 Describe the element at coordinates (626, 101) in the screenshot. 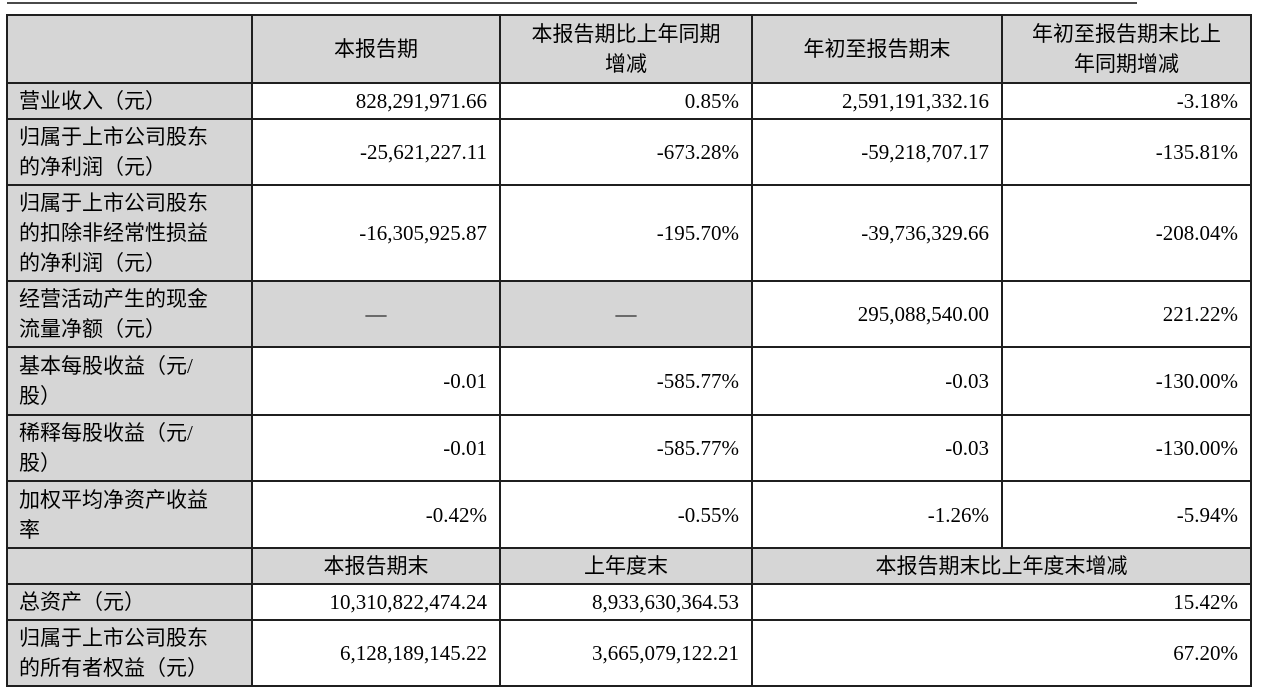

I see `value-yoy-change: 0.85%` at that location.